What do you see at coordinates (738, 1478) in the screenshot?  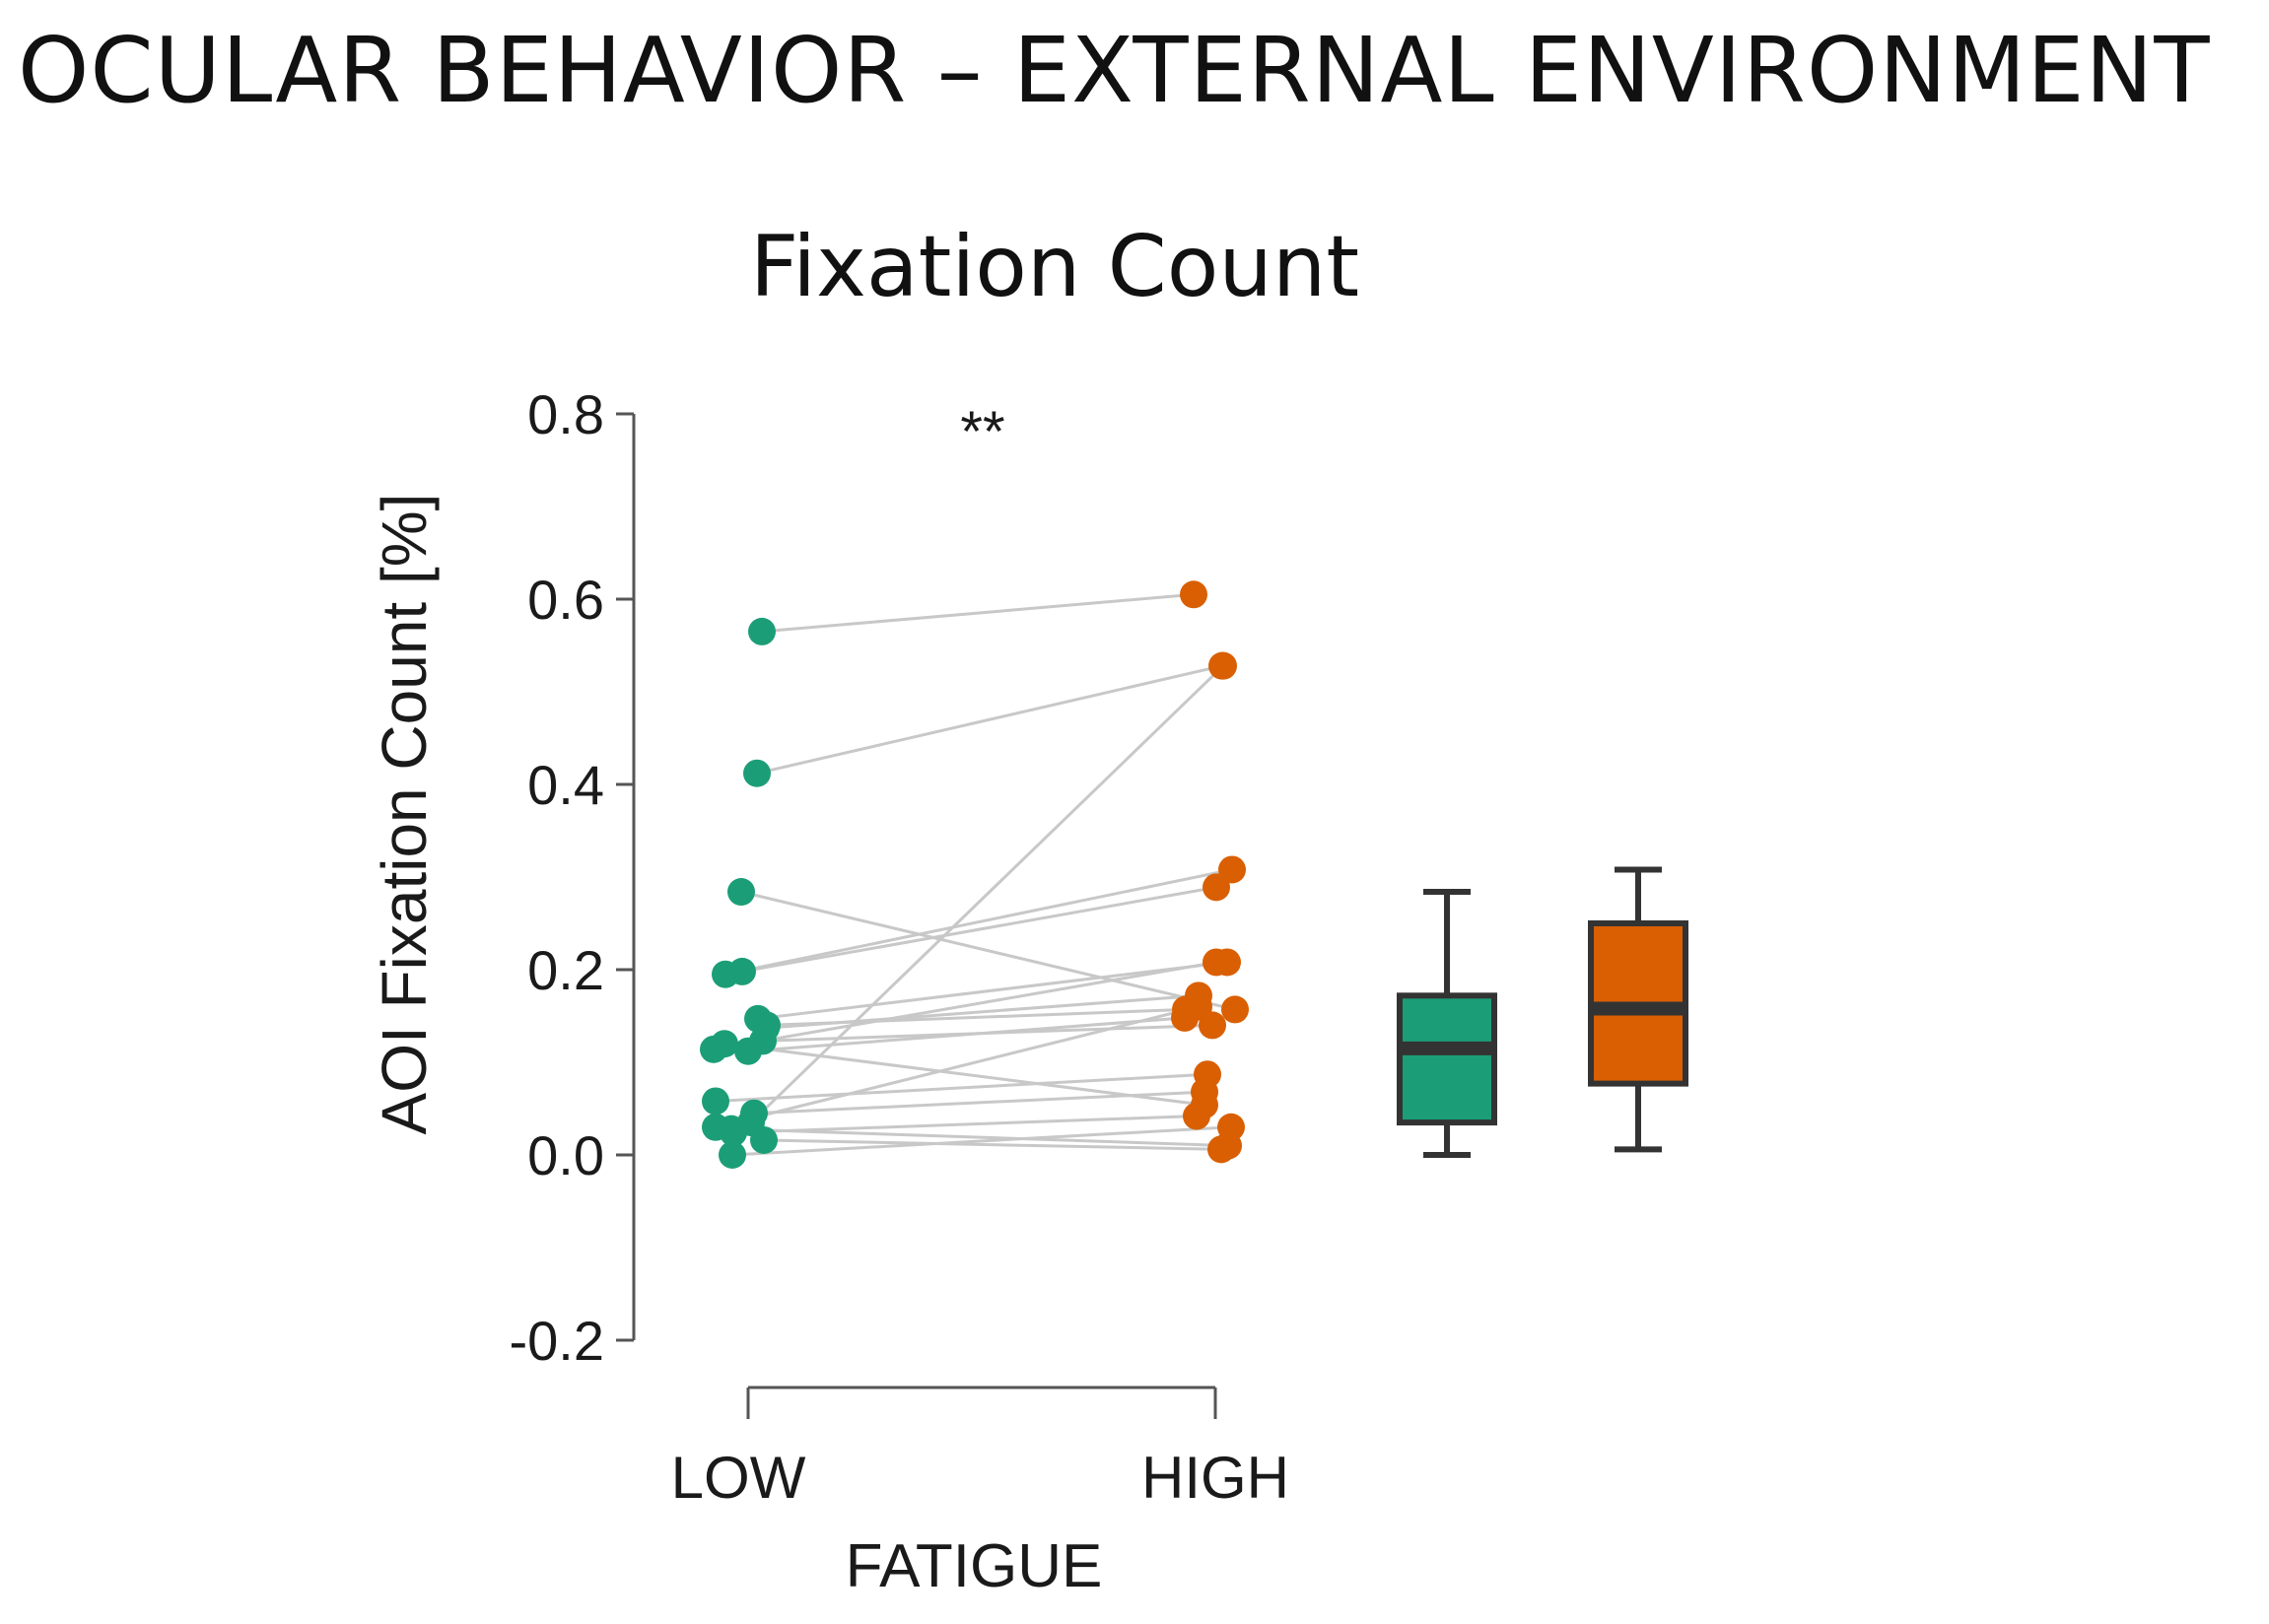 I see `x-tick-label: LOW` at bounding box center [738, 1478].